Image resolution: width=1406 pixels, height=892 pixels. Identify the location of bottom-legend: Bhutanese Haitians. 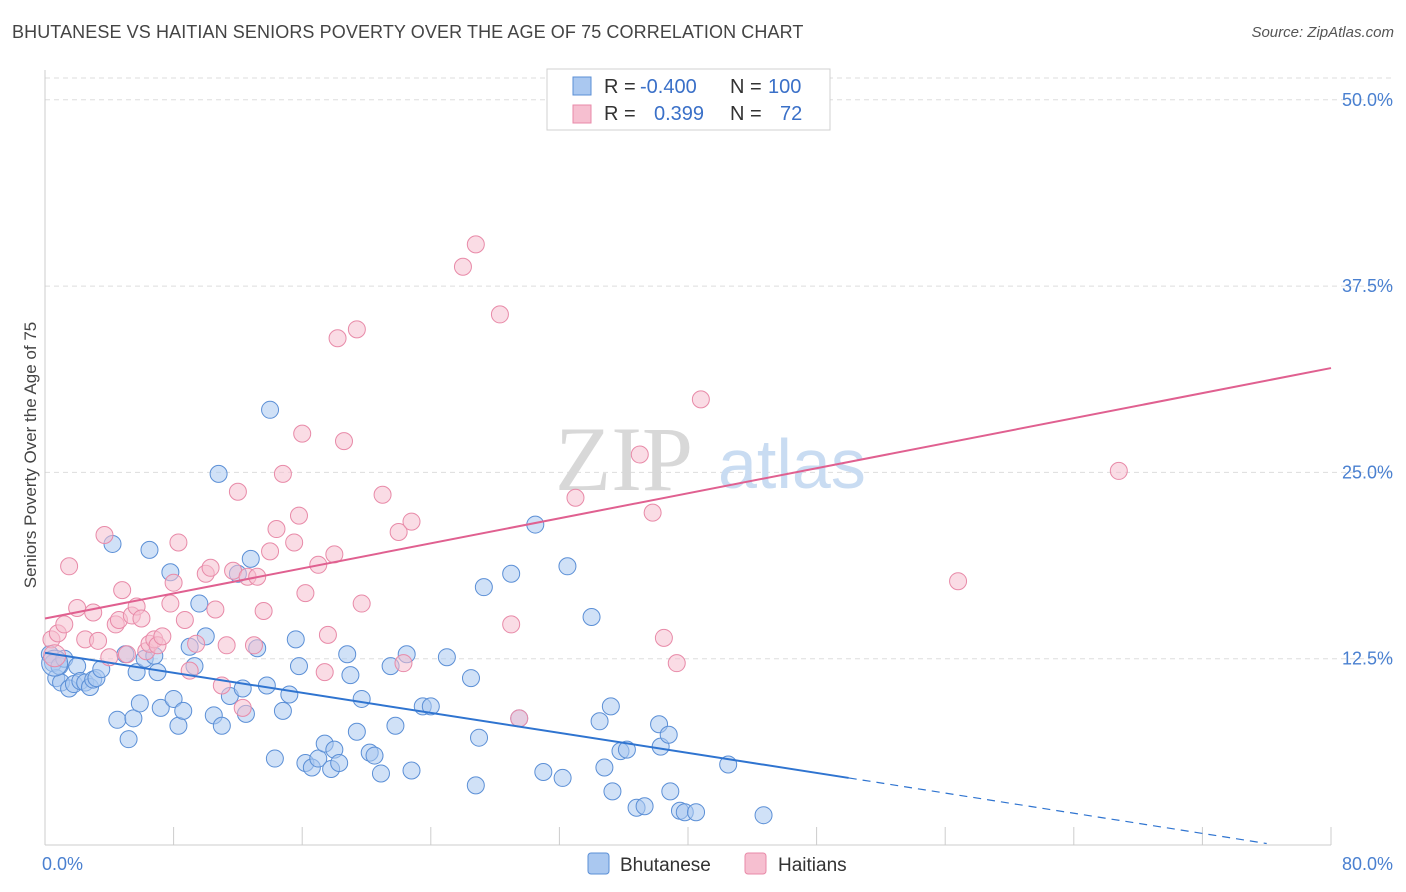
(717, 864).